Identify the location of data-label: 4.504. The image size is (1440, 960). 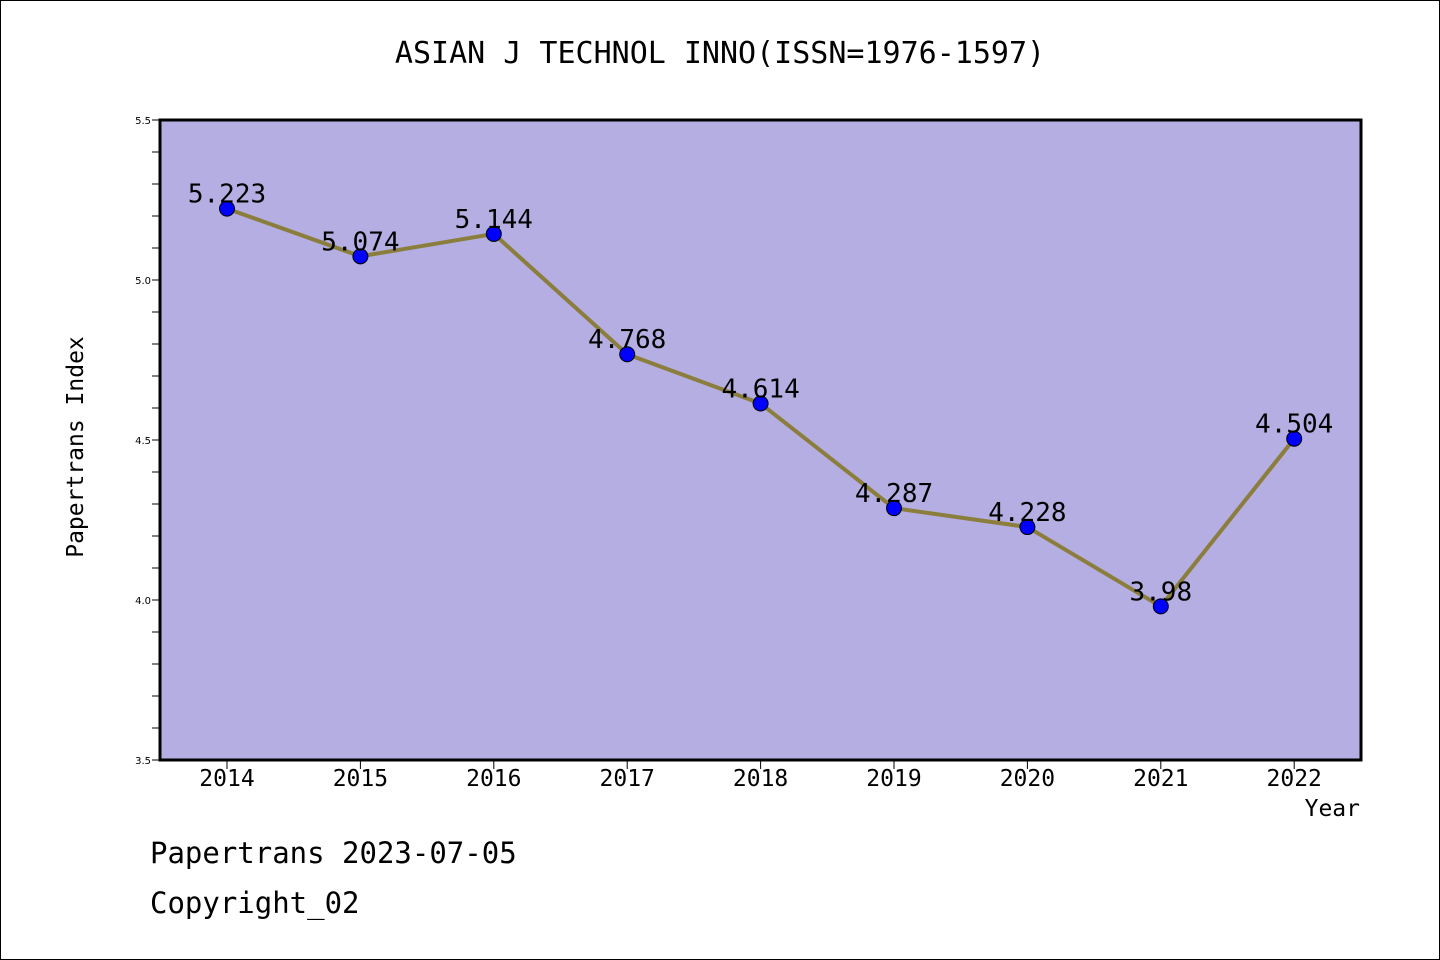
(1294, 425).